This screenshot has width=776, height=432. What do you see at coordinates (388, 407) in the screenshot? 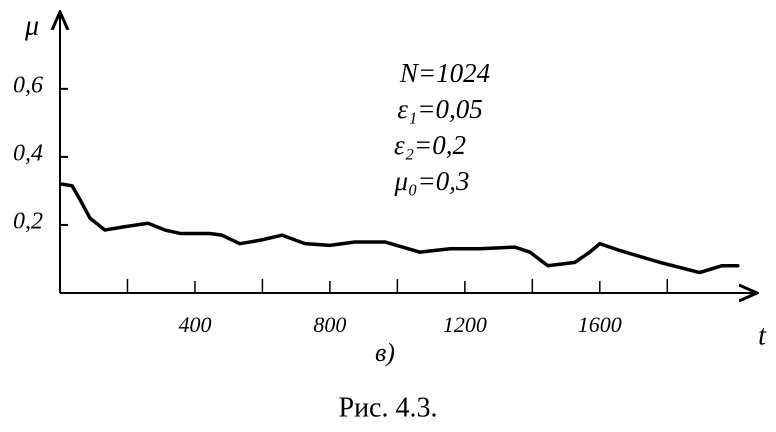
I see `caption: Рис. 4.3.` at bounding box center [388, 407].